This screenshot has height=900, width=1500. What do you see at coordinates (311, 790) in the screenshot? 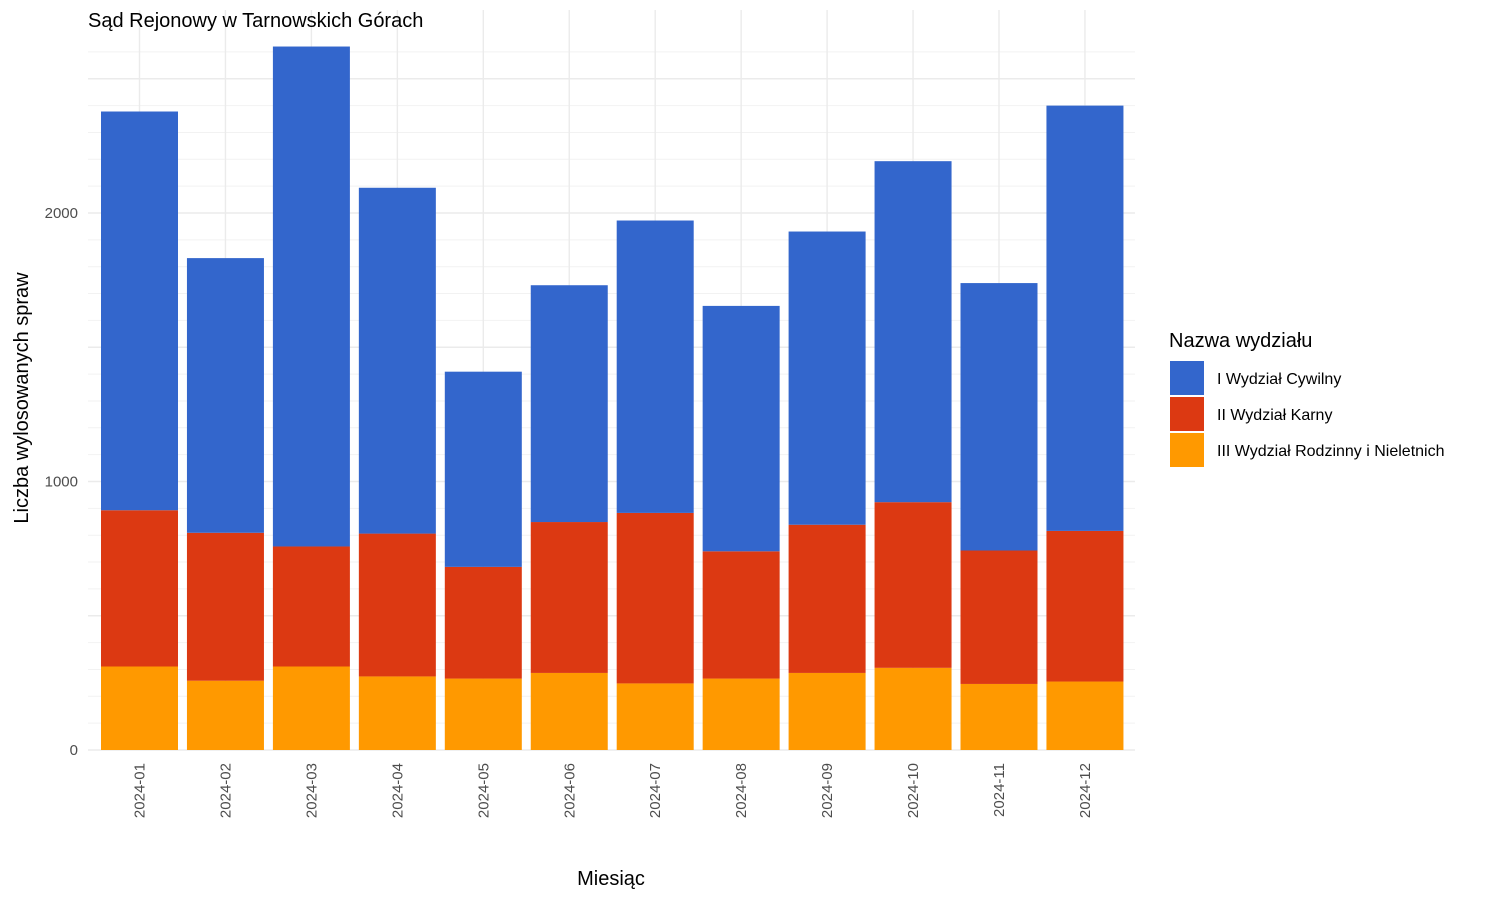
I see `x-tick-label: 2024-03` at bounding box center [311, 790].